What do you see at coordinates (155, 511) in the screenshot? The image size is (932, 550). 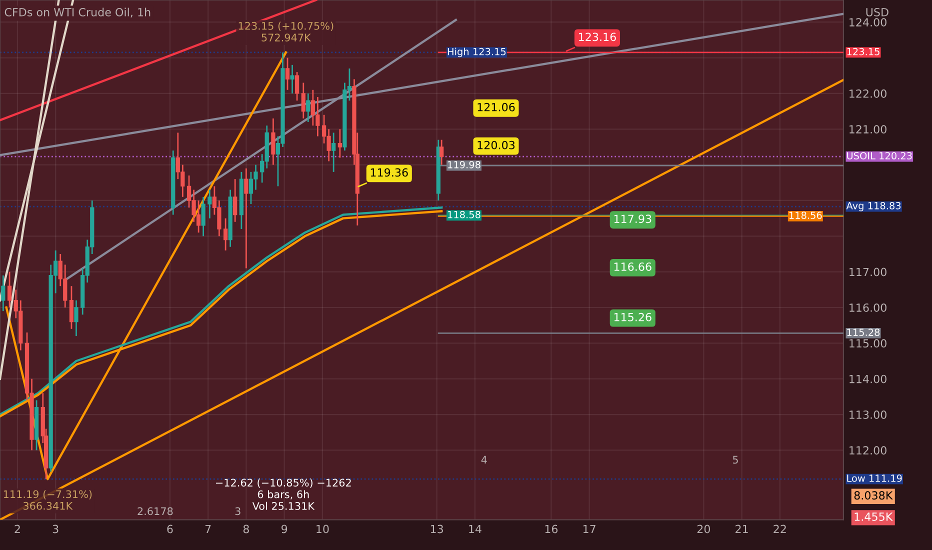 I see `annotation: 2.6178` at bounding box center [155, 511].